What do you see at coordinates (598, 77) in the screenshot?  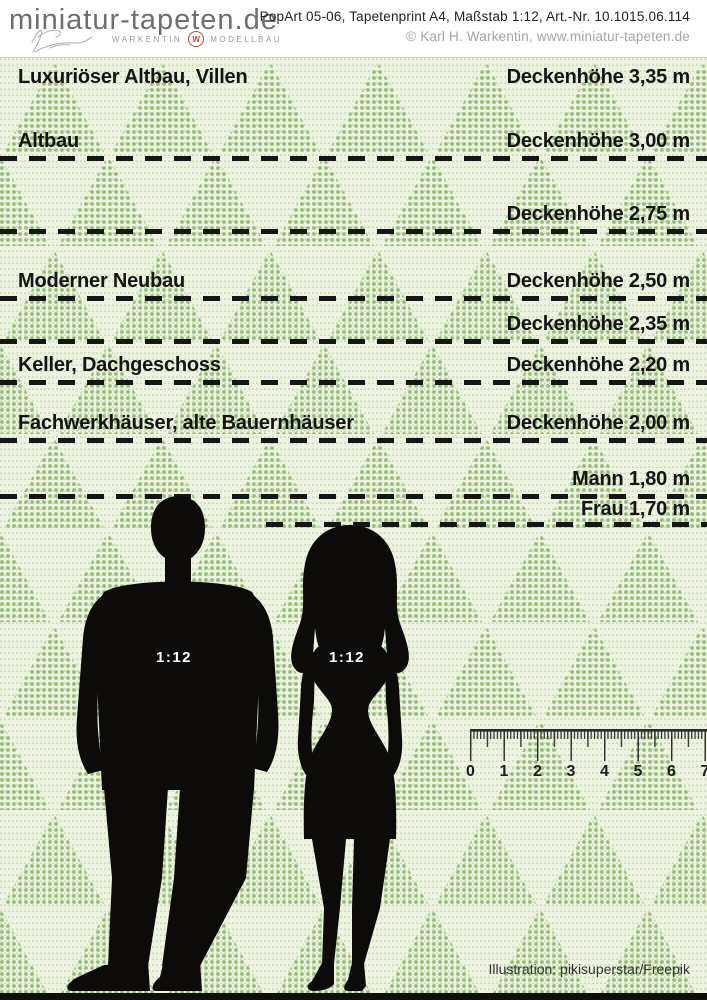 I see `row-label-right: Deckenhöhe 3,35 m` at bounding box center [598, 77].